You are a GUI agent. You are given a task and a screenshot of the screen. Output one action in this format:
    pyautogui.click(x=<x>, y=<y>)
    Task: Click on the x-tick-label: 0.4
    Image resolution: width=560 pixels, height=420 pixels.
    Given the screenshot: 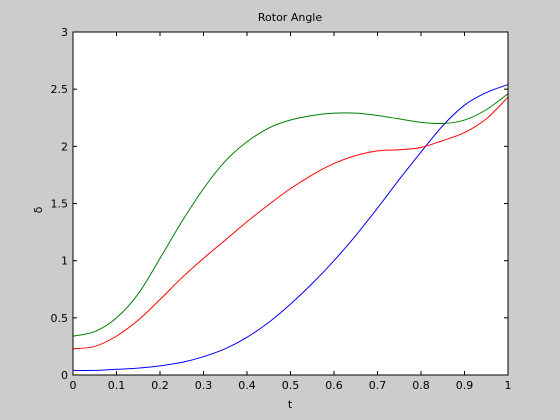 What is the action you would take?
    pyautogui.click(x=247, y=385)
    